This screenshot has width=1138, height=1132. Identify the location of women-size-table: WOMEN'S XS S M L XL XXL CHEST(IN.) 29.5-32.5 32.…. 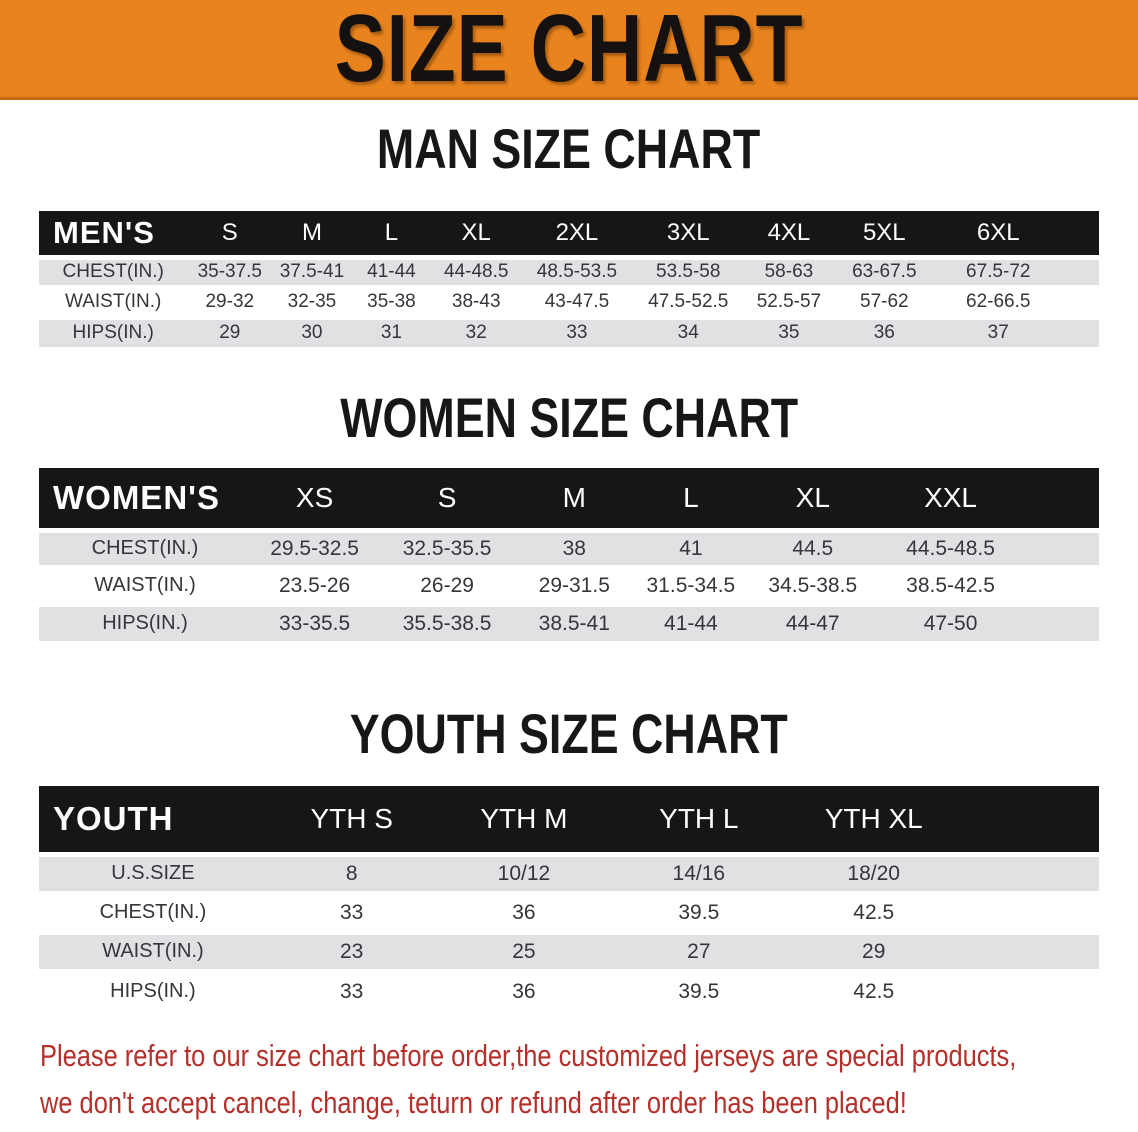
(569, 554).